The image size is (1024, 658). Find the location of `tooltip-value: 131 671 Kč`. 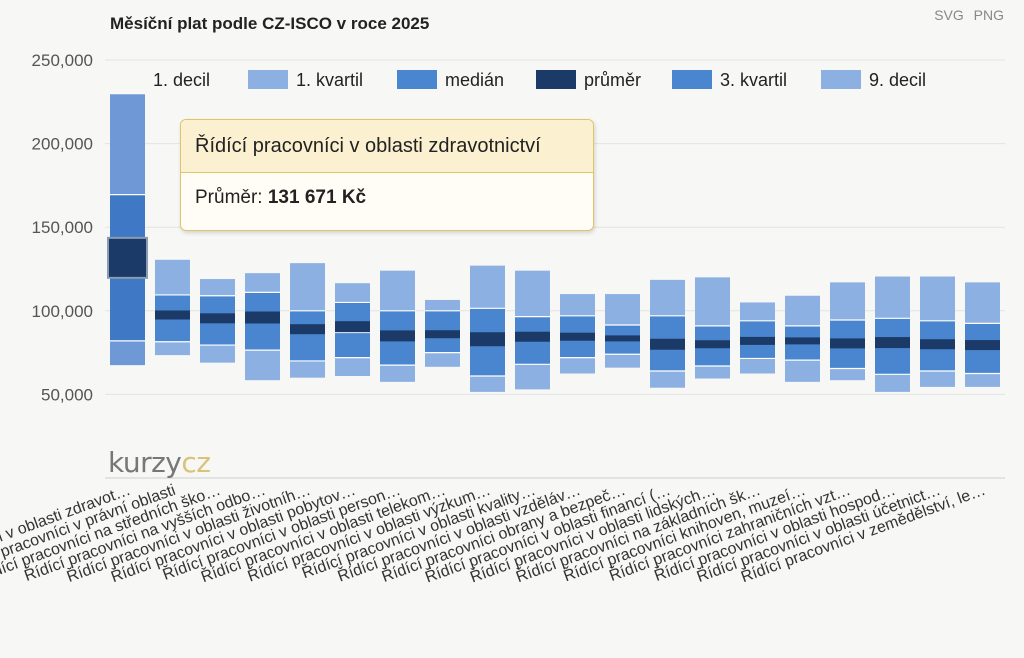

tooltip-value: 131 671 Kč is located at coordinates (317, 197).